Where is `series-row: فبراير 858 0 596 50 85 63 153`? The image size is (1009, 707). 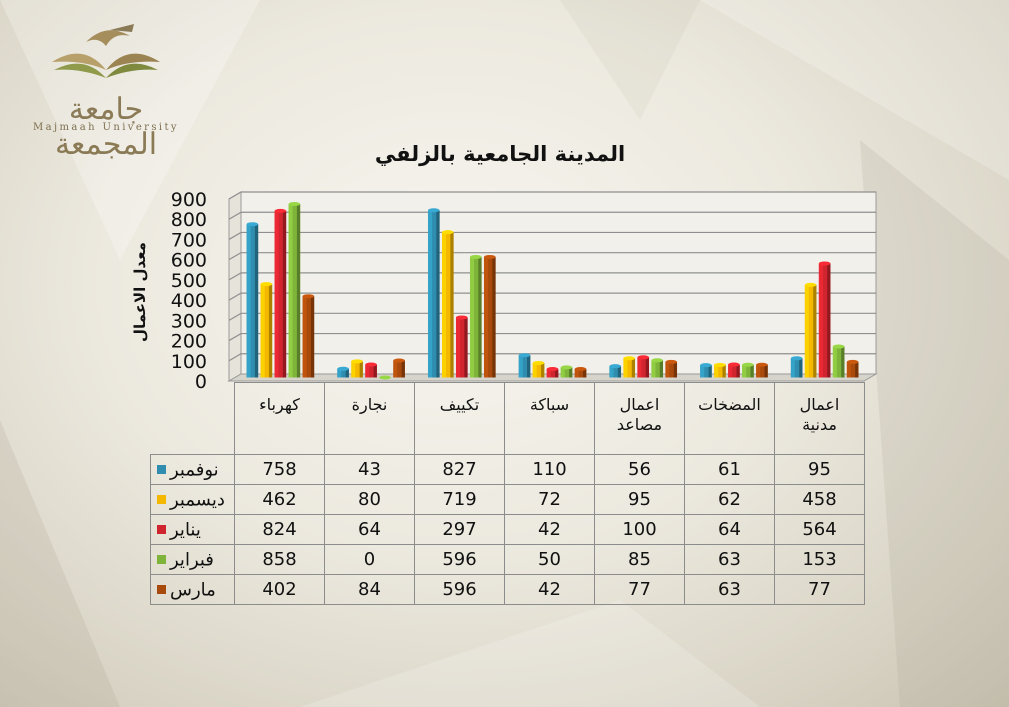 series-row: فبراير 858 0 596 50 85 63 153 is located at coordinates (507, 559).